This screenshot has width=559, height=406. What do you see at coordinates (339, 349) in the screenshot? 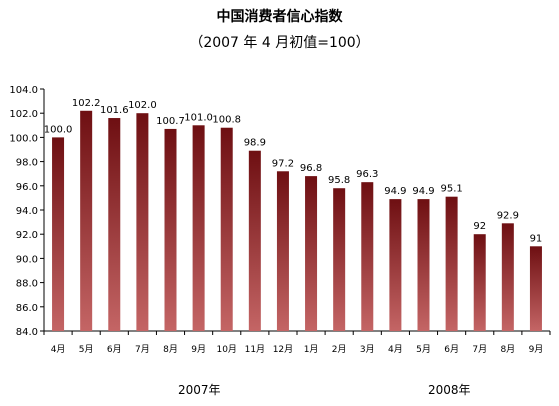
I see `x-tick-label: 2月` at bounding box center [339, 349].